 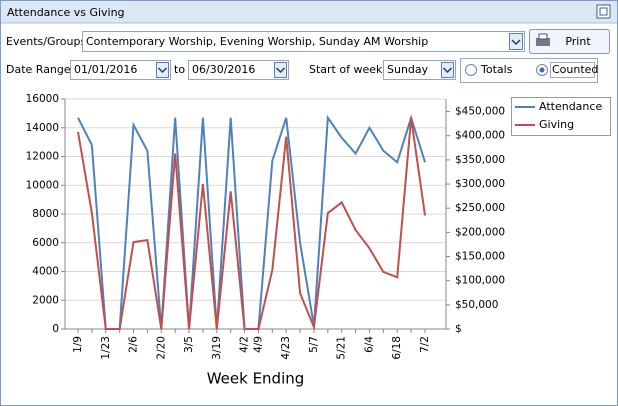 What do you see at coordinates (223, 69) in the screenshot?
I see `end-date: 06/30/2016` at bounding box center [223, 69].